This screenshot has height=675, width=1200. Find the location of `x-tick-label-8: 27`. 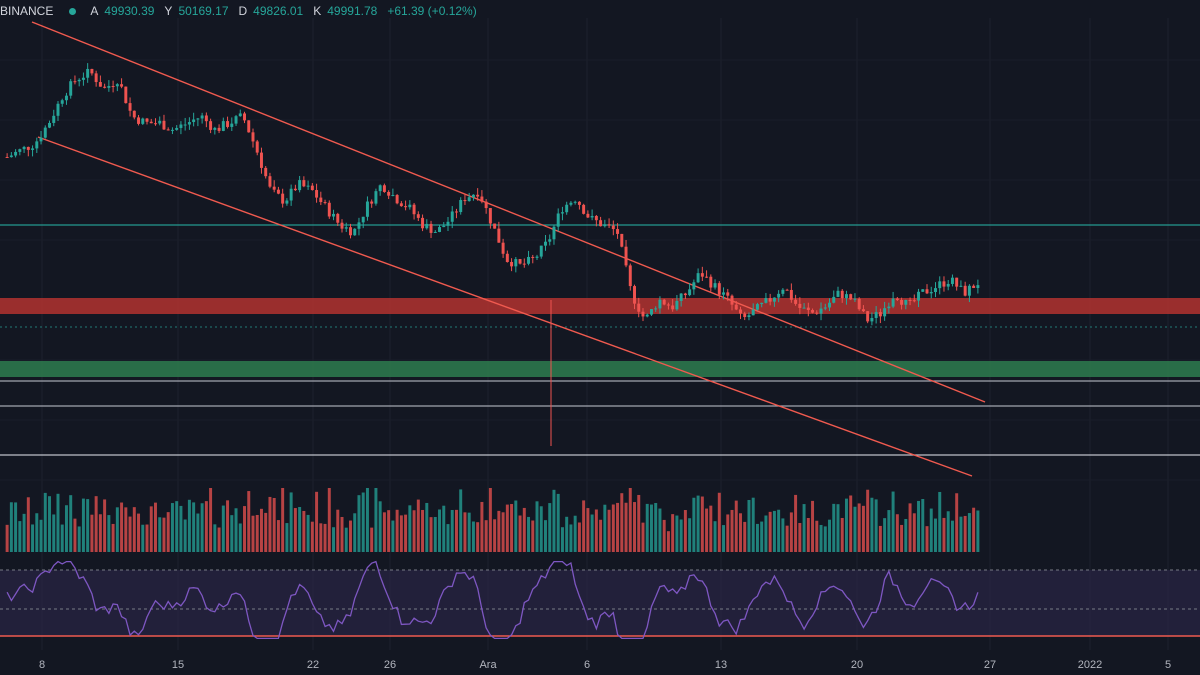

x-tick-label-8: 27 is located at coordinates (990, 665).